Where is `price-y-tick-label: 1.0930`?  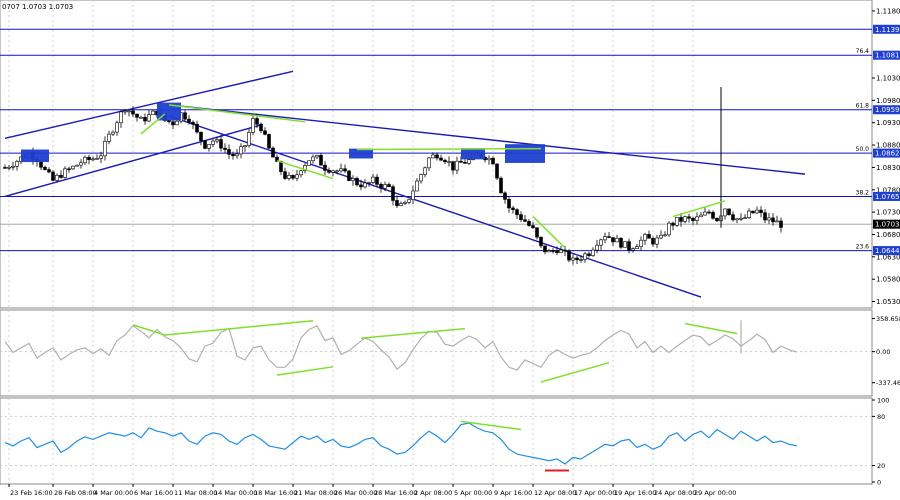
price-y-tick-label: 1.0930 is located at coordinates (888, 123).